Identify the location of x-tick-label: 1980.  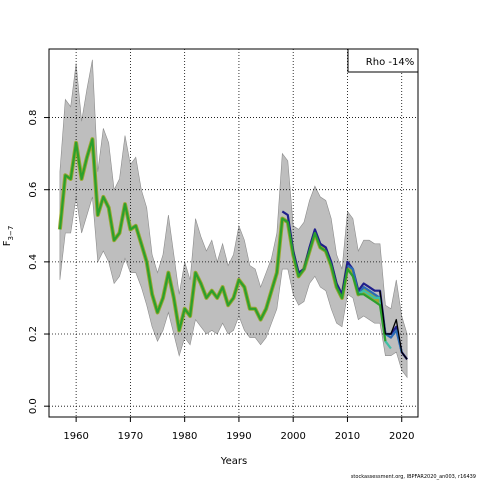
(184, 436).